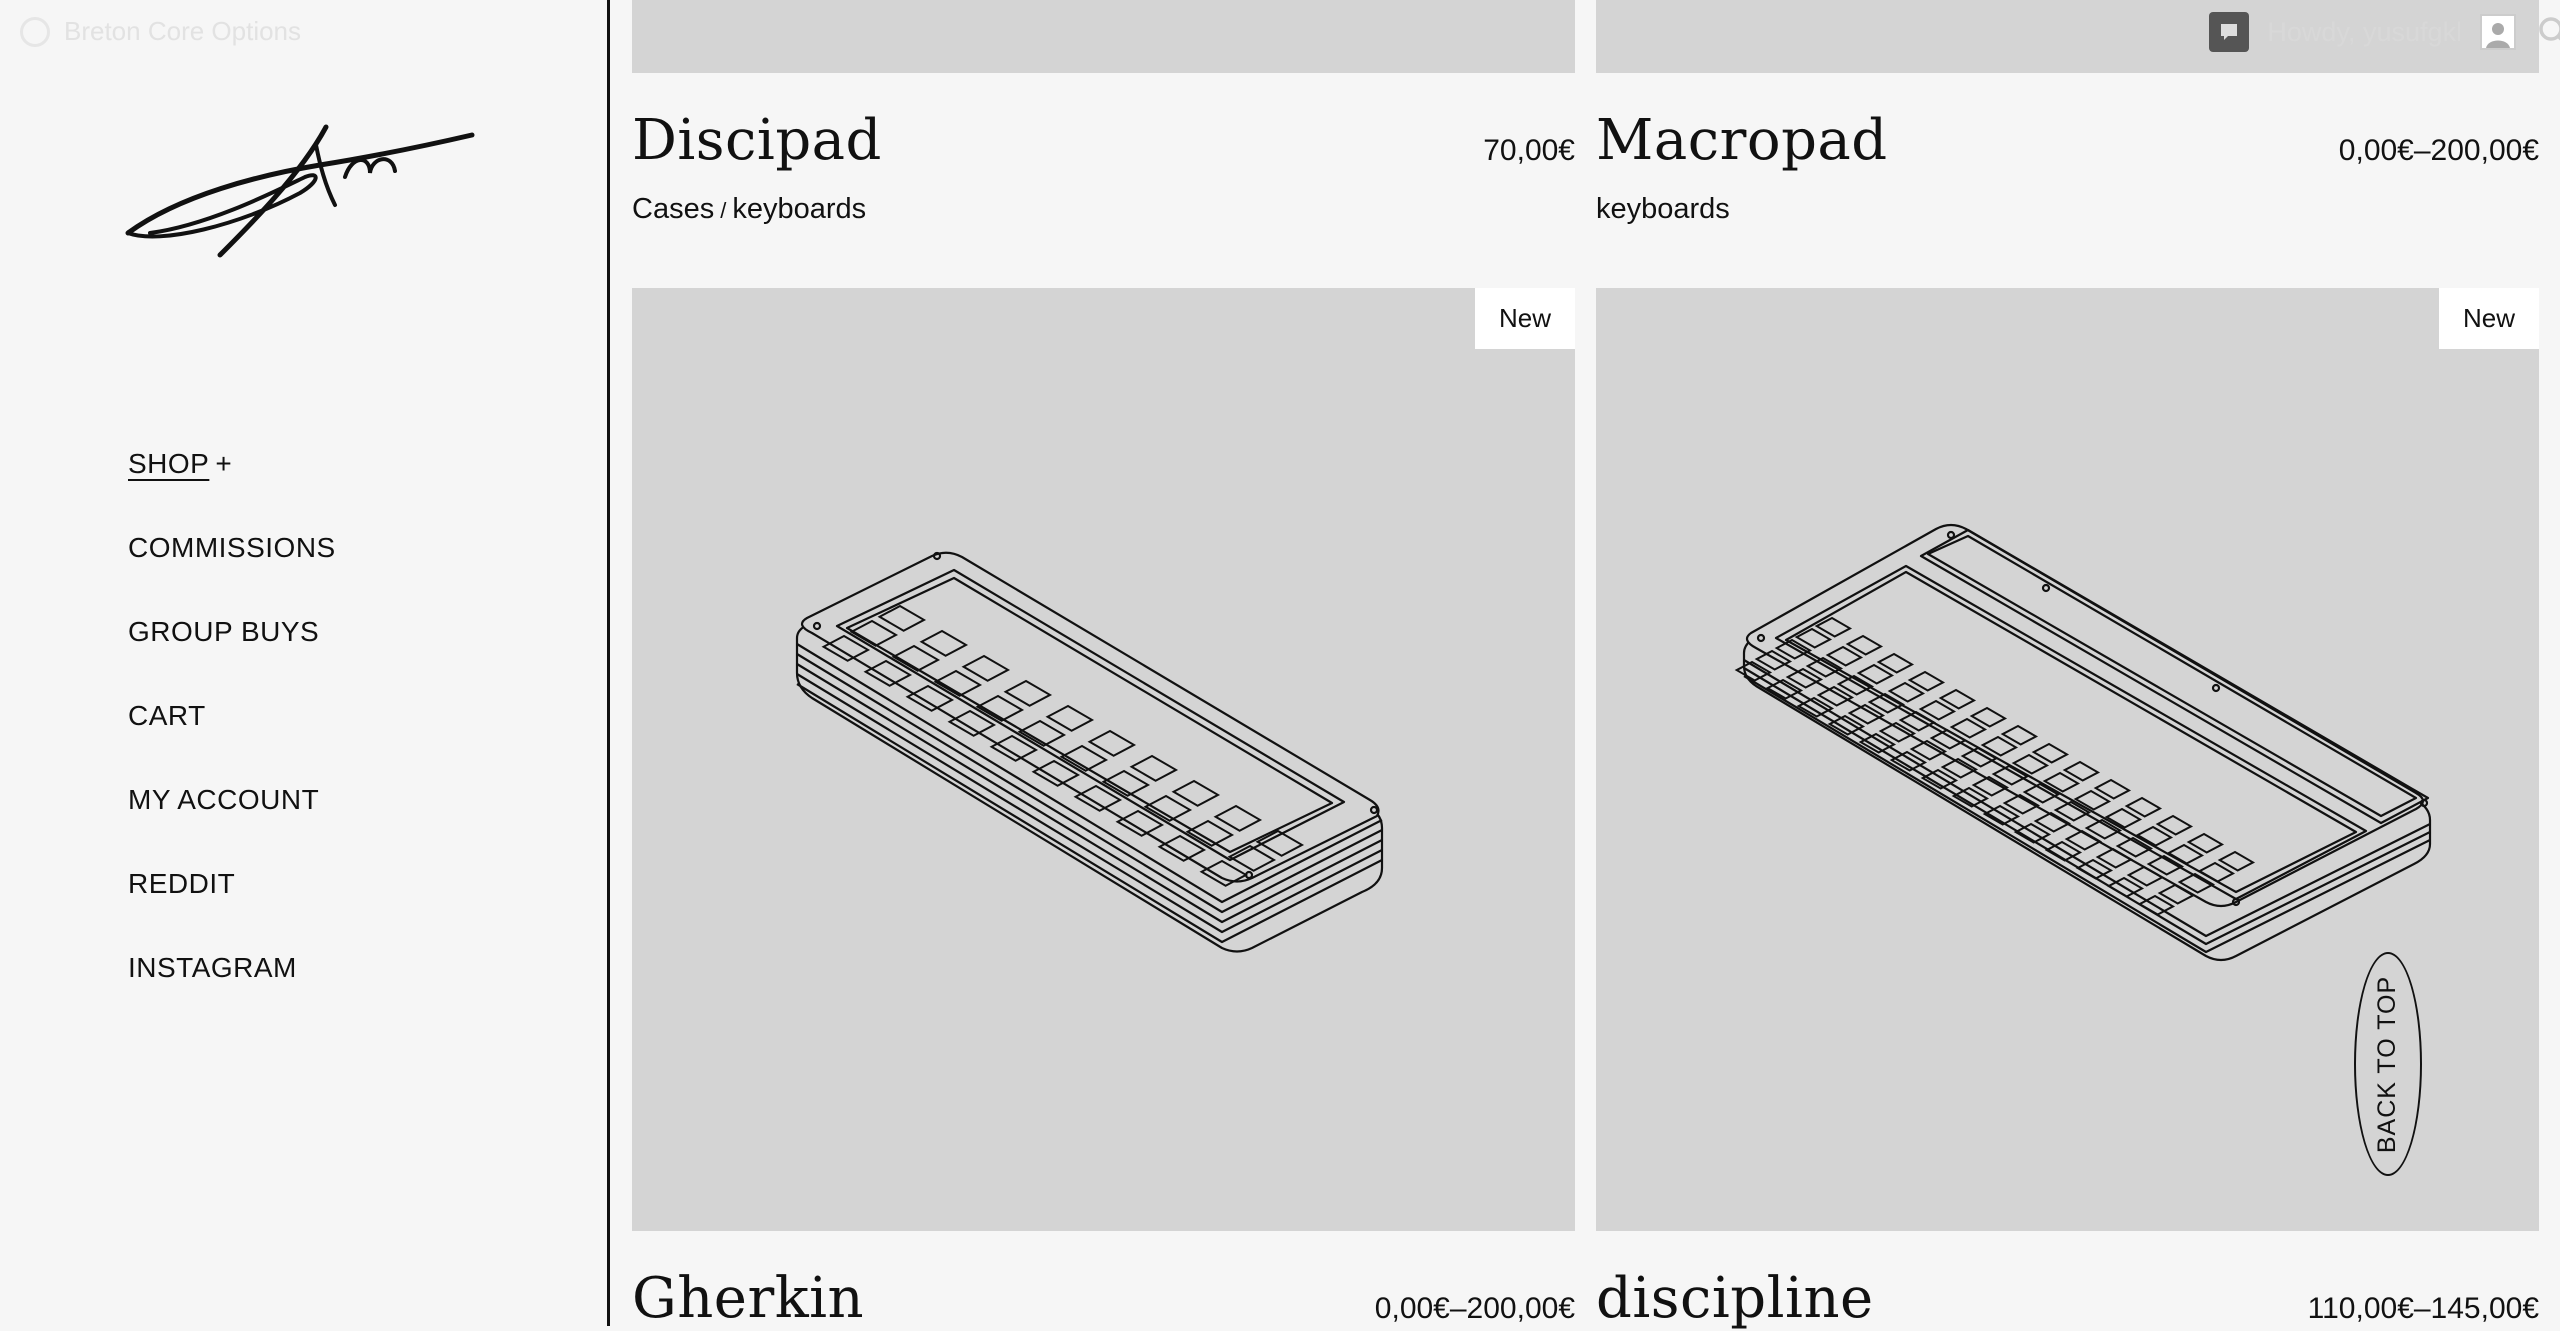 The width and height of the screenshot is (2560, 1331). Describe the element at coordinates (1529, 150) in the screenshot. I see `product-price: 70,00€` at that location.